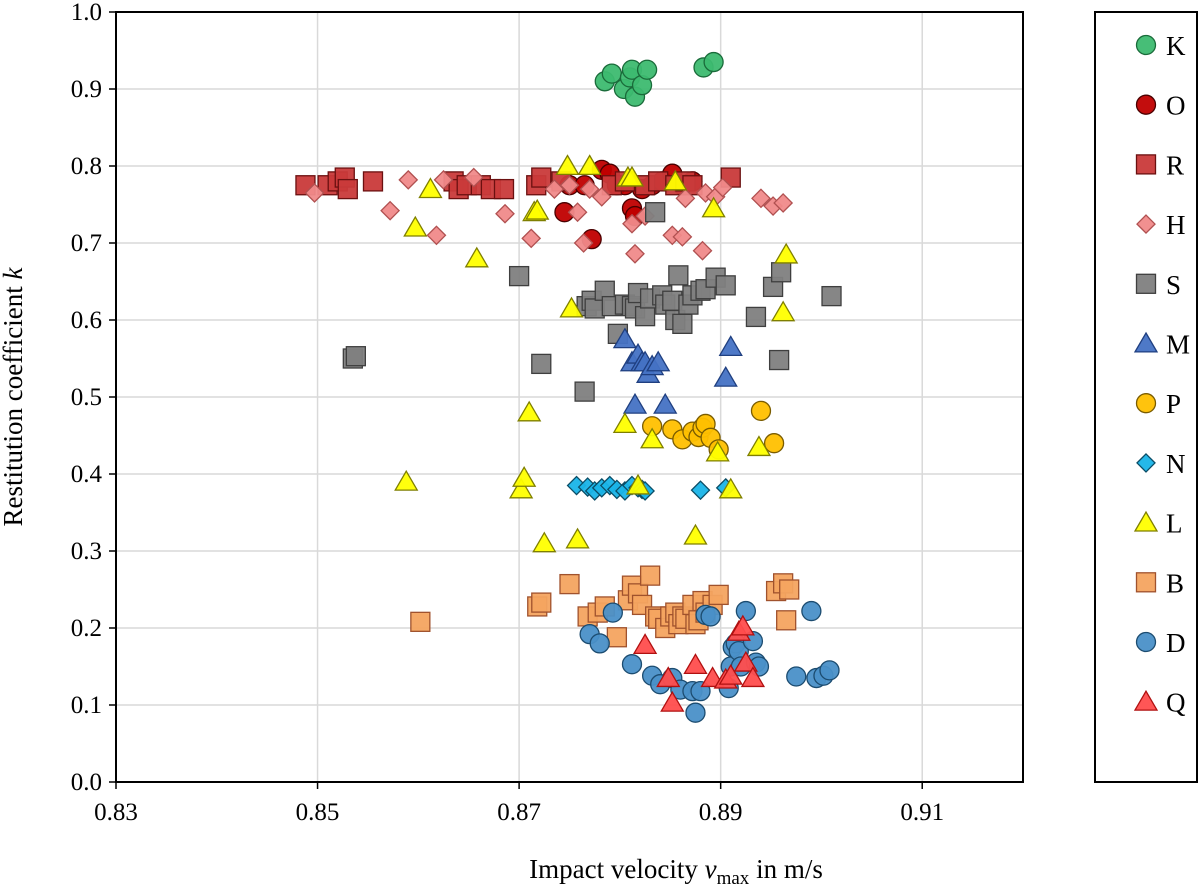  Describe the element at coordinates (519, 812) in the screenshot. I see `x-tick-label: 0.87` at that location.